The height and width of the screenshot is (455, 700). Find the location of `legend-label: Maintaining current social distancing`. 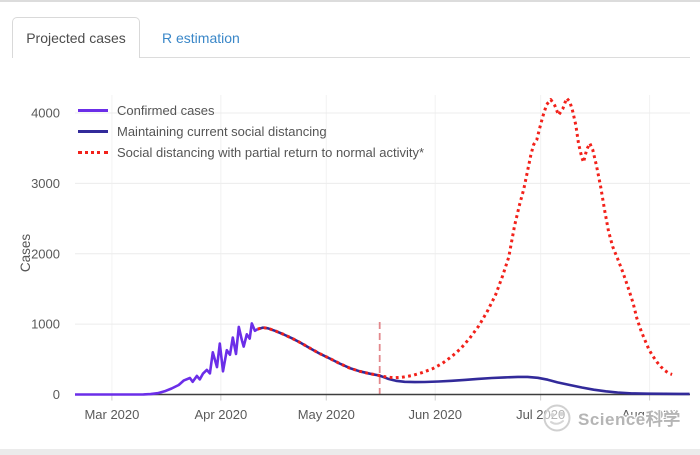

legend-label: Maintaining current social distancing is located at coordinates (222, 131).